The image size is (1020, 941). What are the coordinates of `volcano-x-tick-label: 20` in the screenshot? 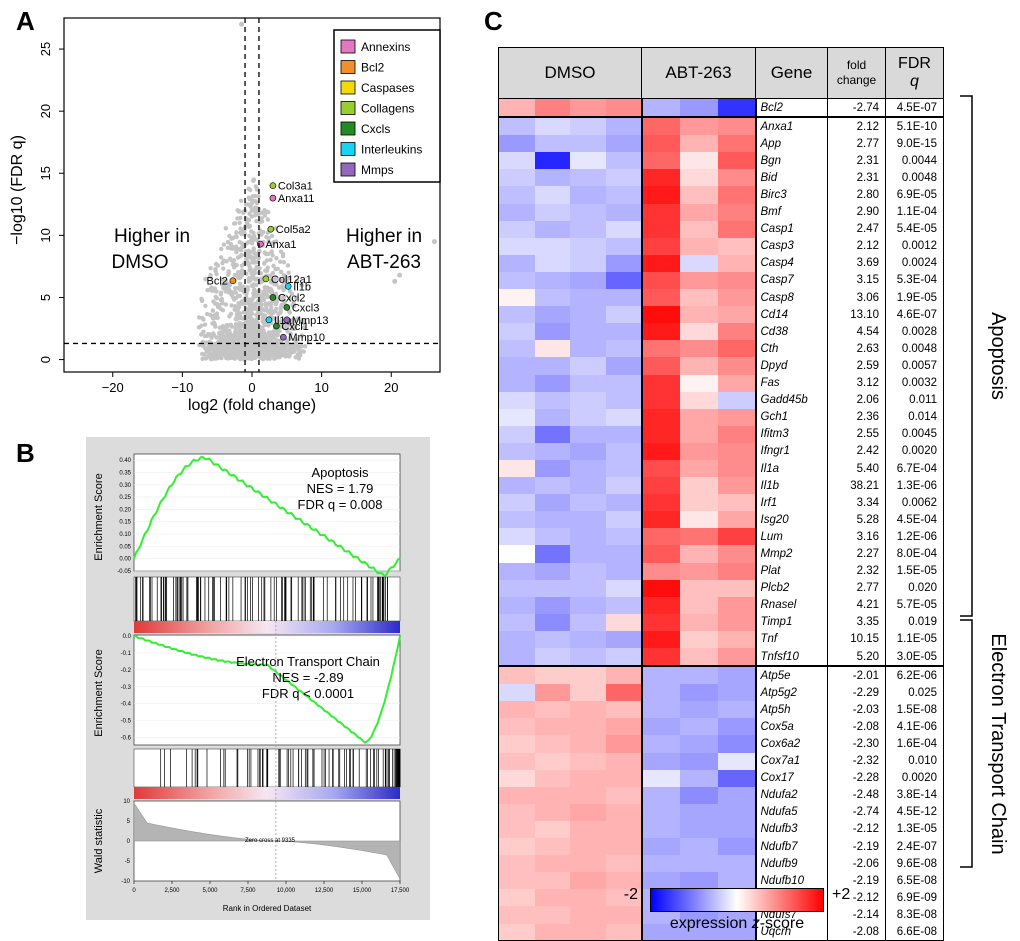 It's located at (391, 387).